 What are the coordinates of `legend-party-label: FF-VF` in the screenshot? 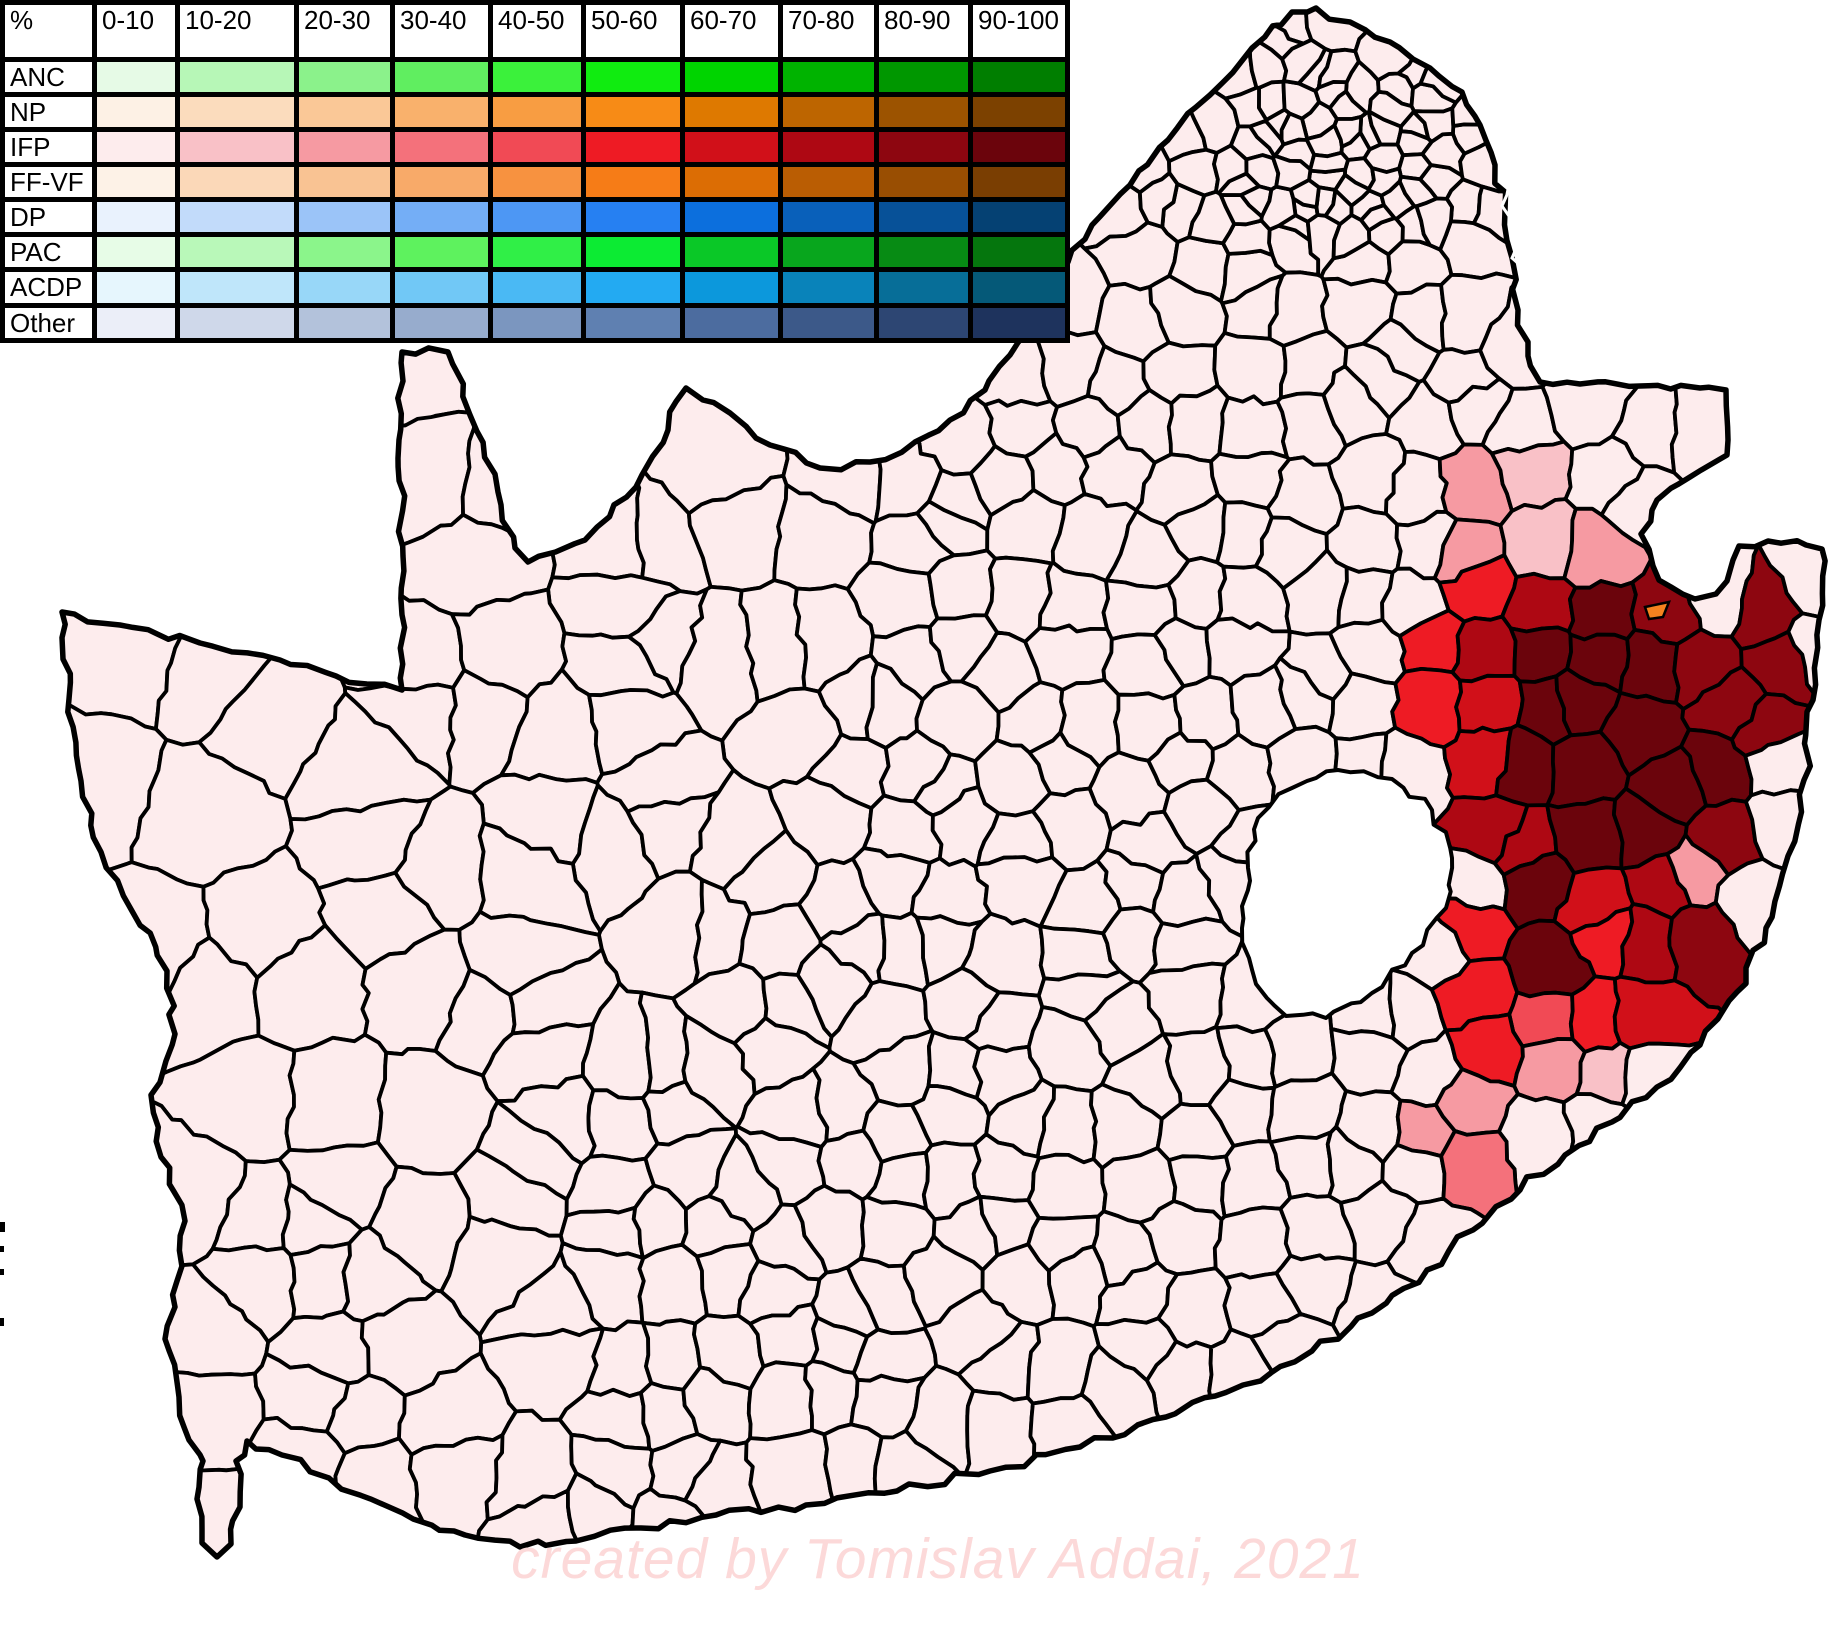 It's located at (48, 182).